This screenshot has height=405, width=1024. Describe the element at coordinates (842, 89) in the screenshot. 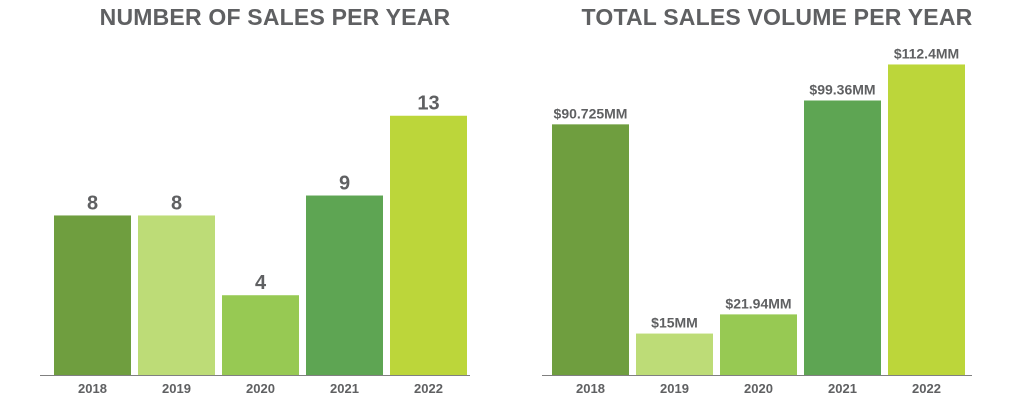

I see `data-label-2021: $99.36MM` at that location.